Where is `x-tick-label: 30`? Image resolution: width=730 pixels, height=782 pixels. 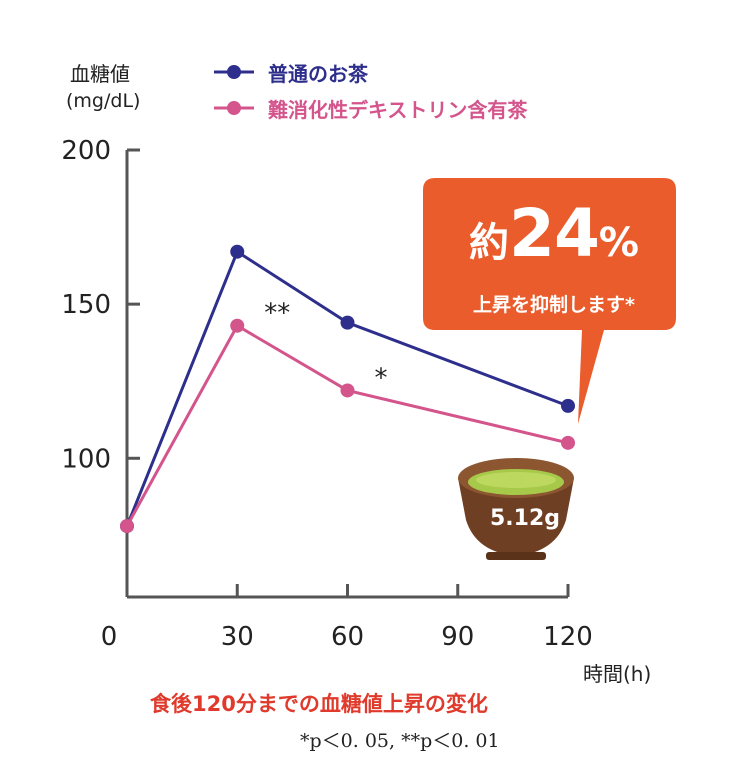
x-tick-label: 30 is located at coordinates (237, 637).